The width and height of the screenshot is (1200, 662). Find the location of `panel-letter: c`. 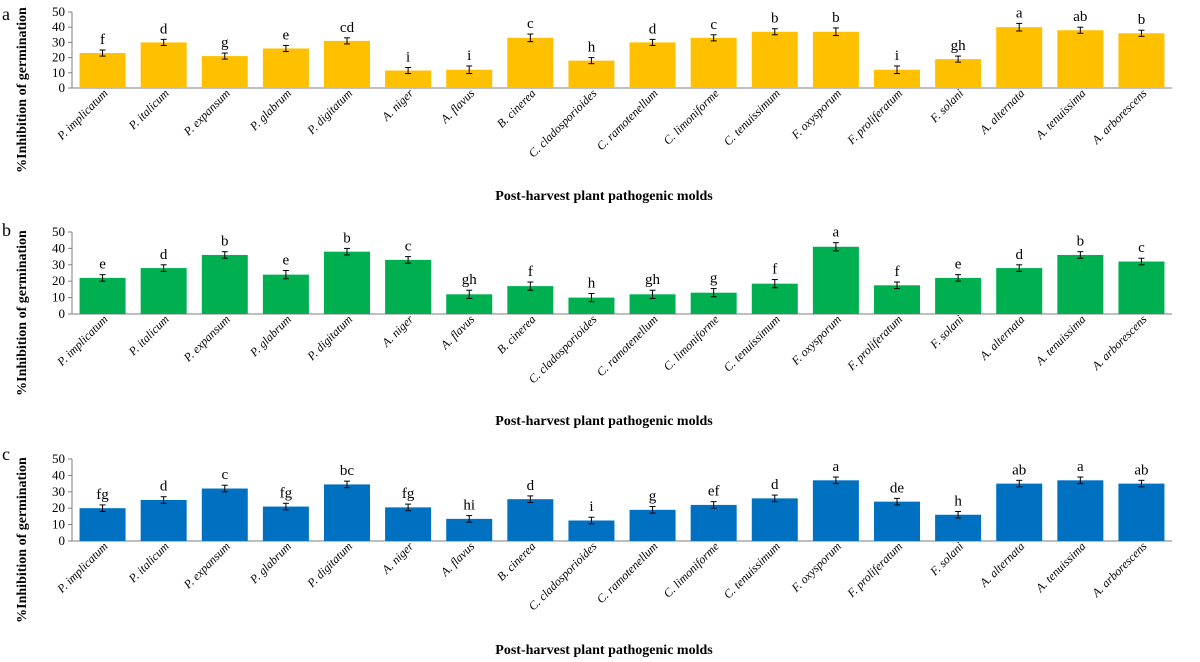

panel-letter: c is located at coordinates (6, 454).